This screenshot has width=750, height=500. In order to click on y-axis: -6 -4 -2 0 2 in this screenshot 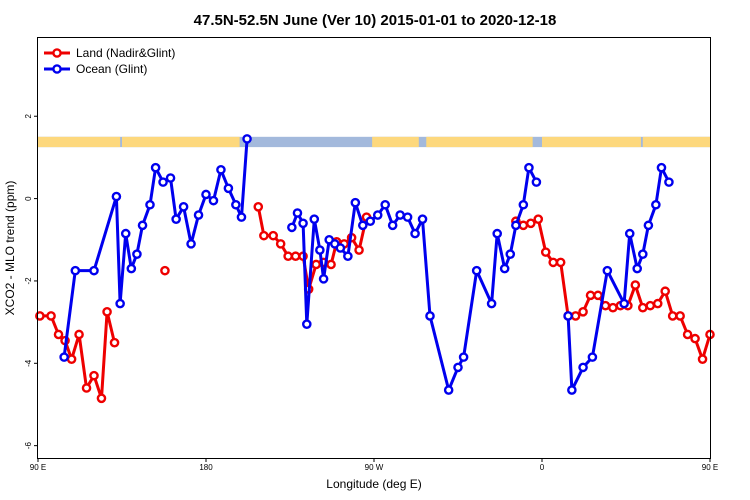, I will do `click(31, 281)`.